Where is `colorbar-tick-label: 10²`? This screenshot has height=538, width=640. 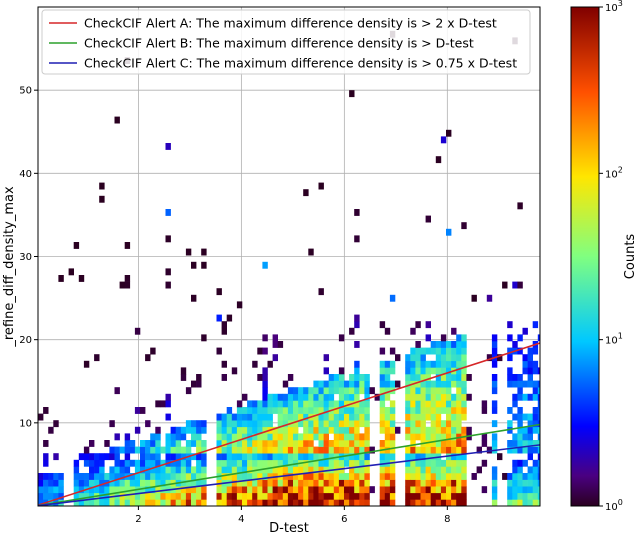 colorbar-tick-label: 10² is located at coordinates (614, 172).